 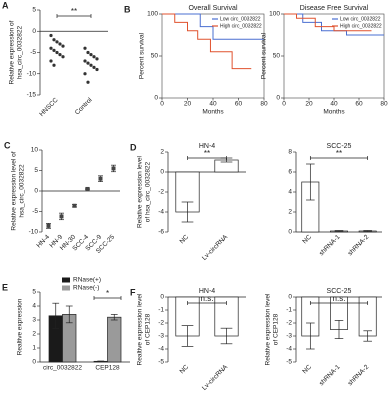 What do you see at coordinates (188, 104) in the screenshot?
I see `x-tick-label: 20` at bounding box center [188, 104].